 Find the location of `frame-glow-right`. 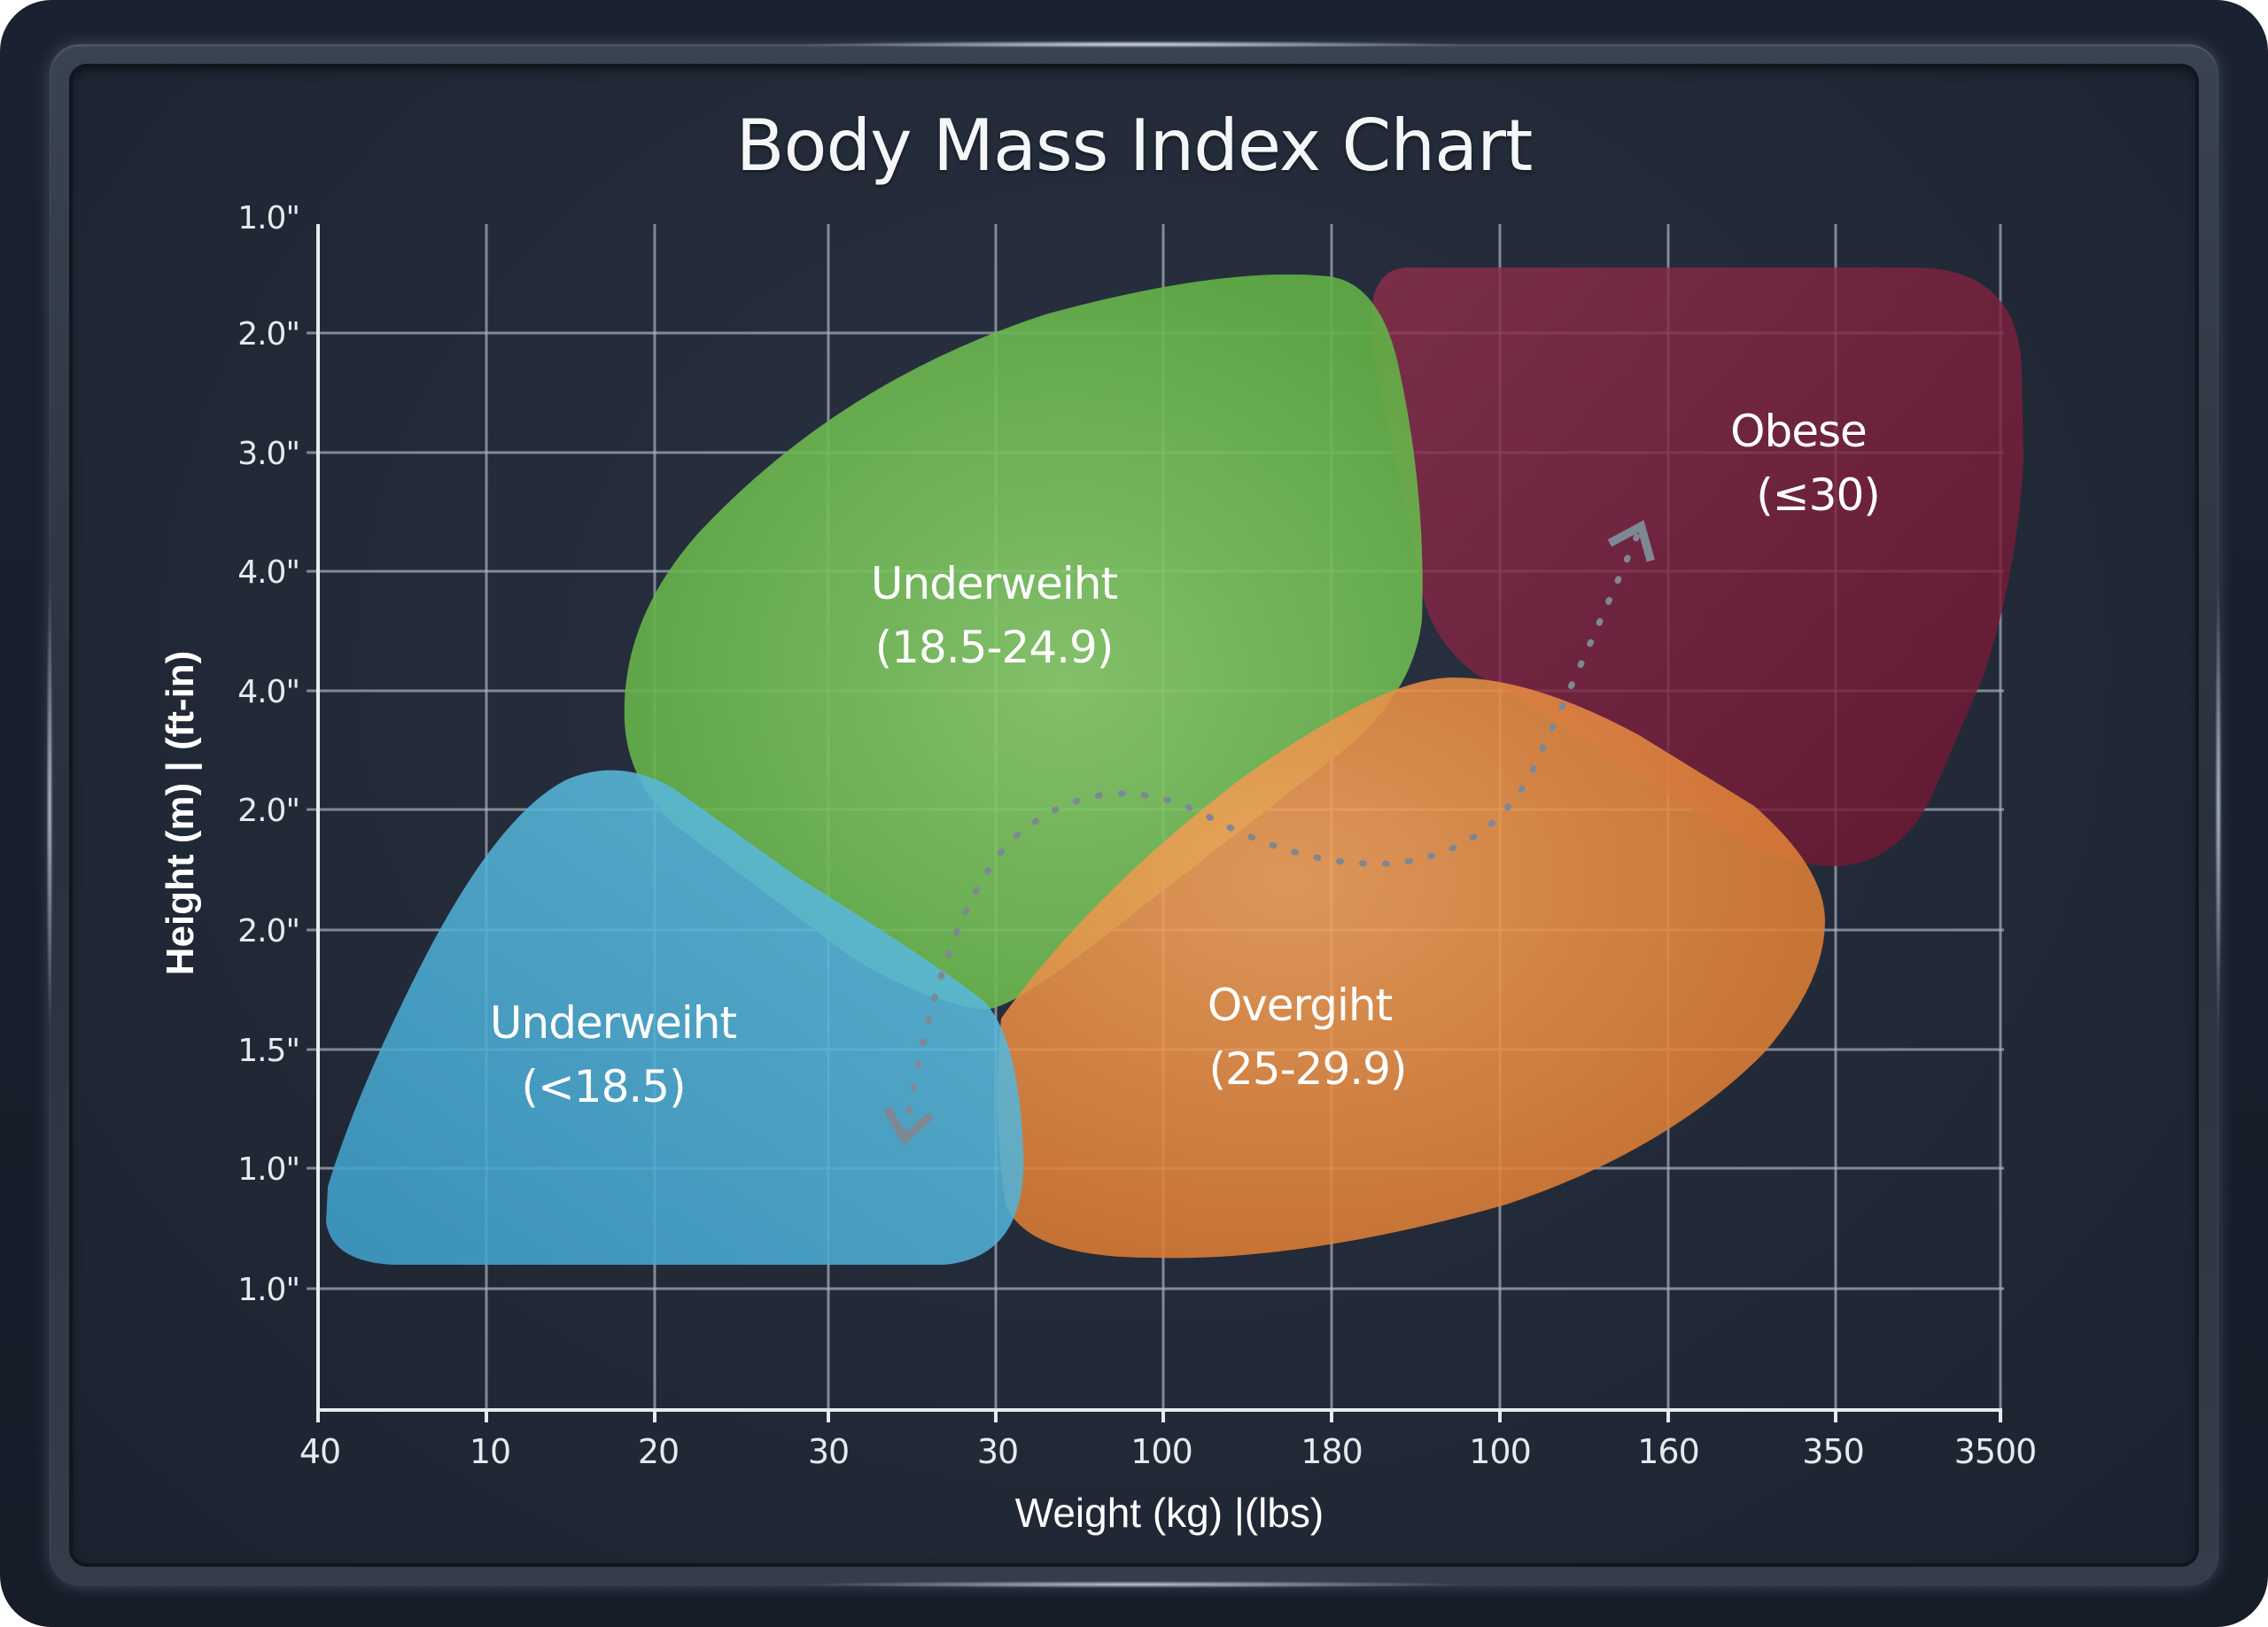

frame-glow-right is located at coordinates (2218, 806).